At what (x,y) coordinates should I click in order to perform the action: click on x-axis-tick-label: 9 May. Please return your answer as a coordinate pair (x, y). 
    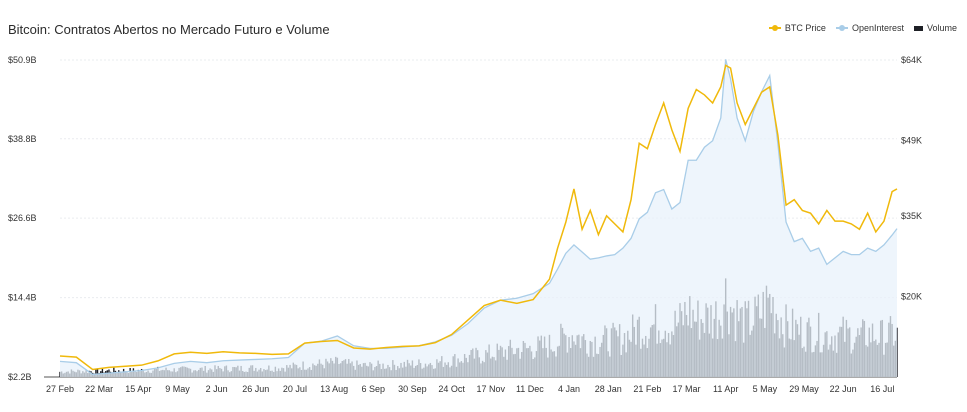
    Looking at the image, I should click on (177, 389).